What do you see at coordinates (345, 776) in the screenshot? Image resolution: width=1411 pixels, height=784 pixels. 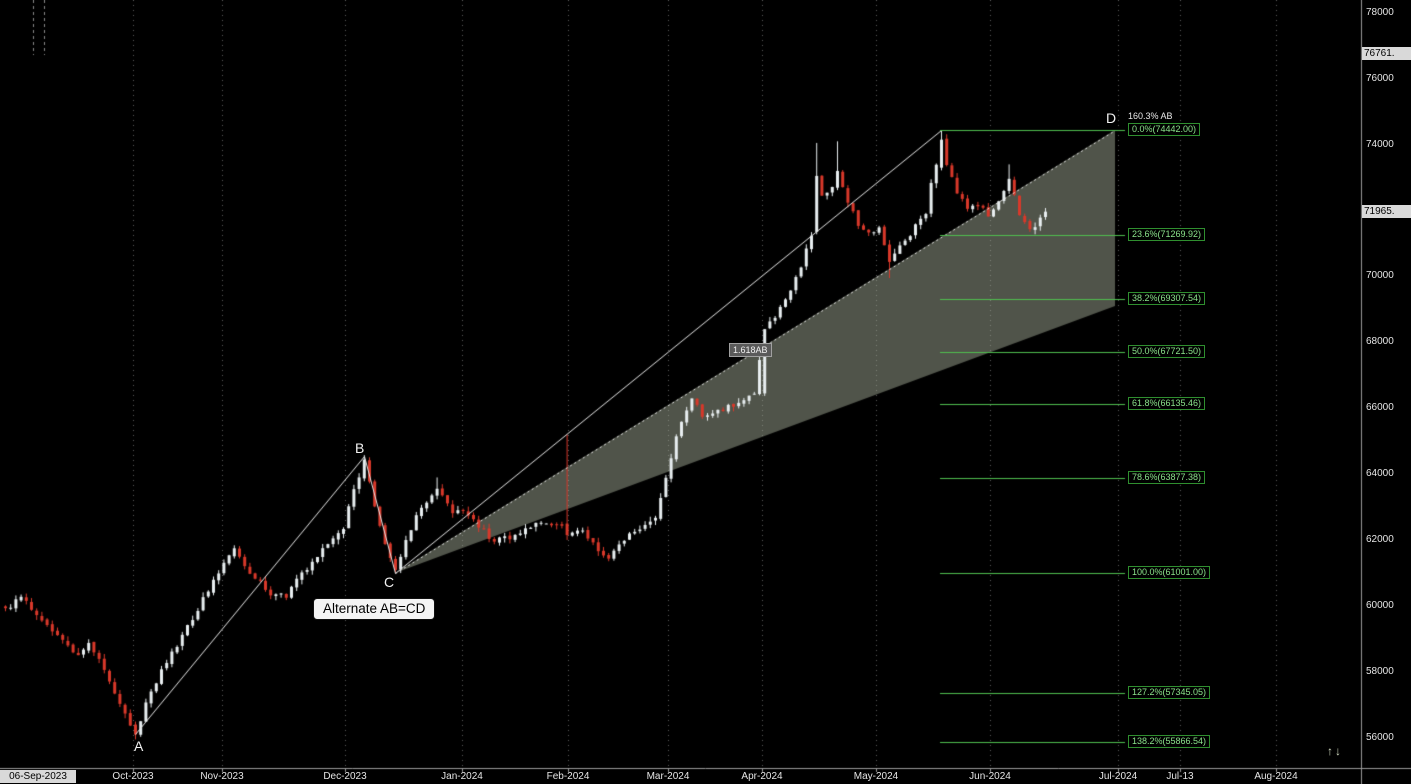 I see `date-axis-label: Dec-2023` at bounding box center [345, 776].